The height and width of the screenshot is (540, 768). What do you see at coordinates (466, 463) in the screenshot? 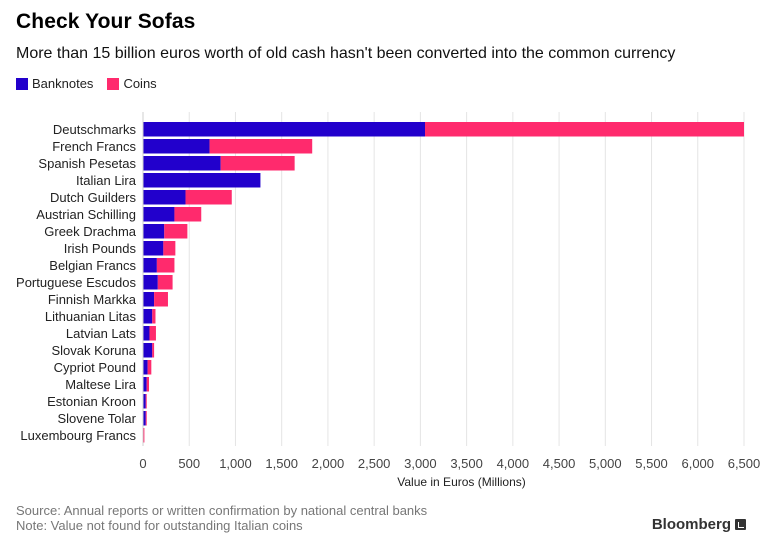
I see `x-tick-label: 3,500` at bounding box center [466, 463].